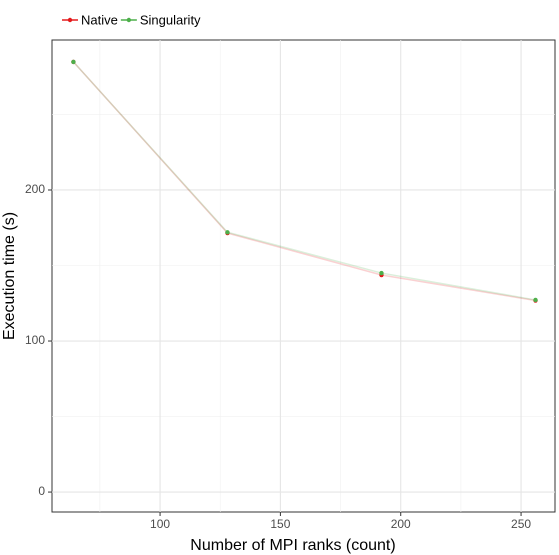 This screenshot has height=555, width=559. I want to click on y-tick-label: 100, so click(35, 340).